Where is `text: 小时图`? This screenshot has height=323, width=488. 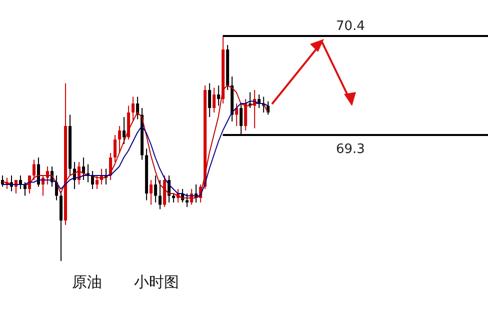 text: 小时图 is located at coordinates (156, 282).